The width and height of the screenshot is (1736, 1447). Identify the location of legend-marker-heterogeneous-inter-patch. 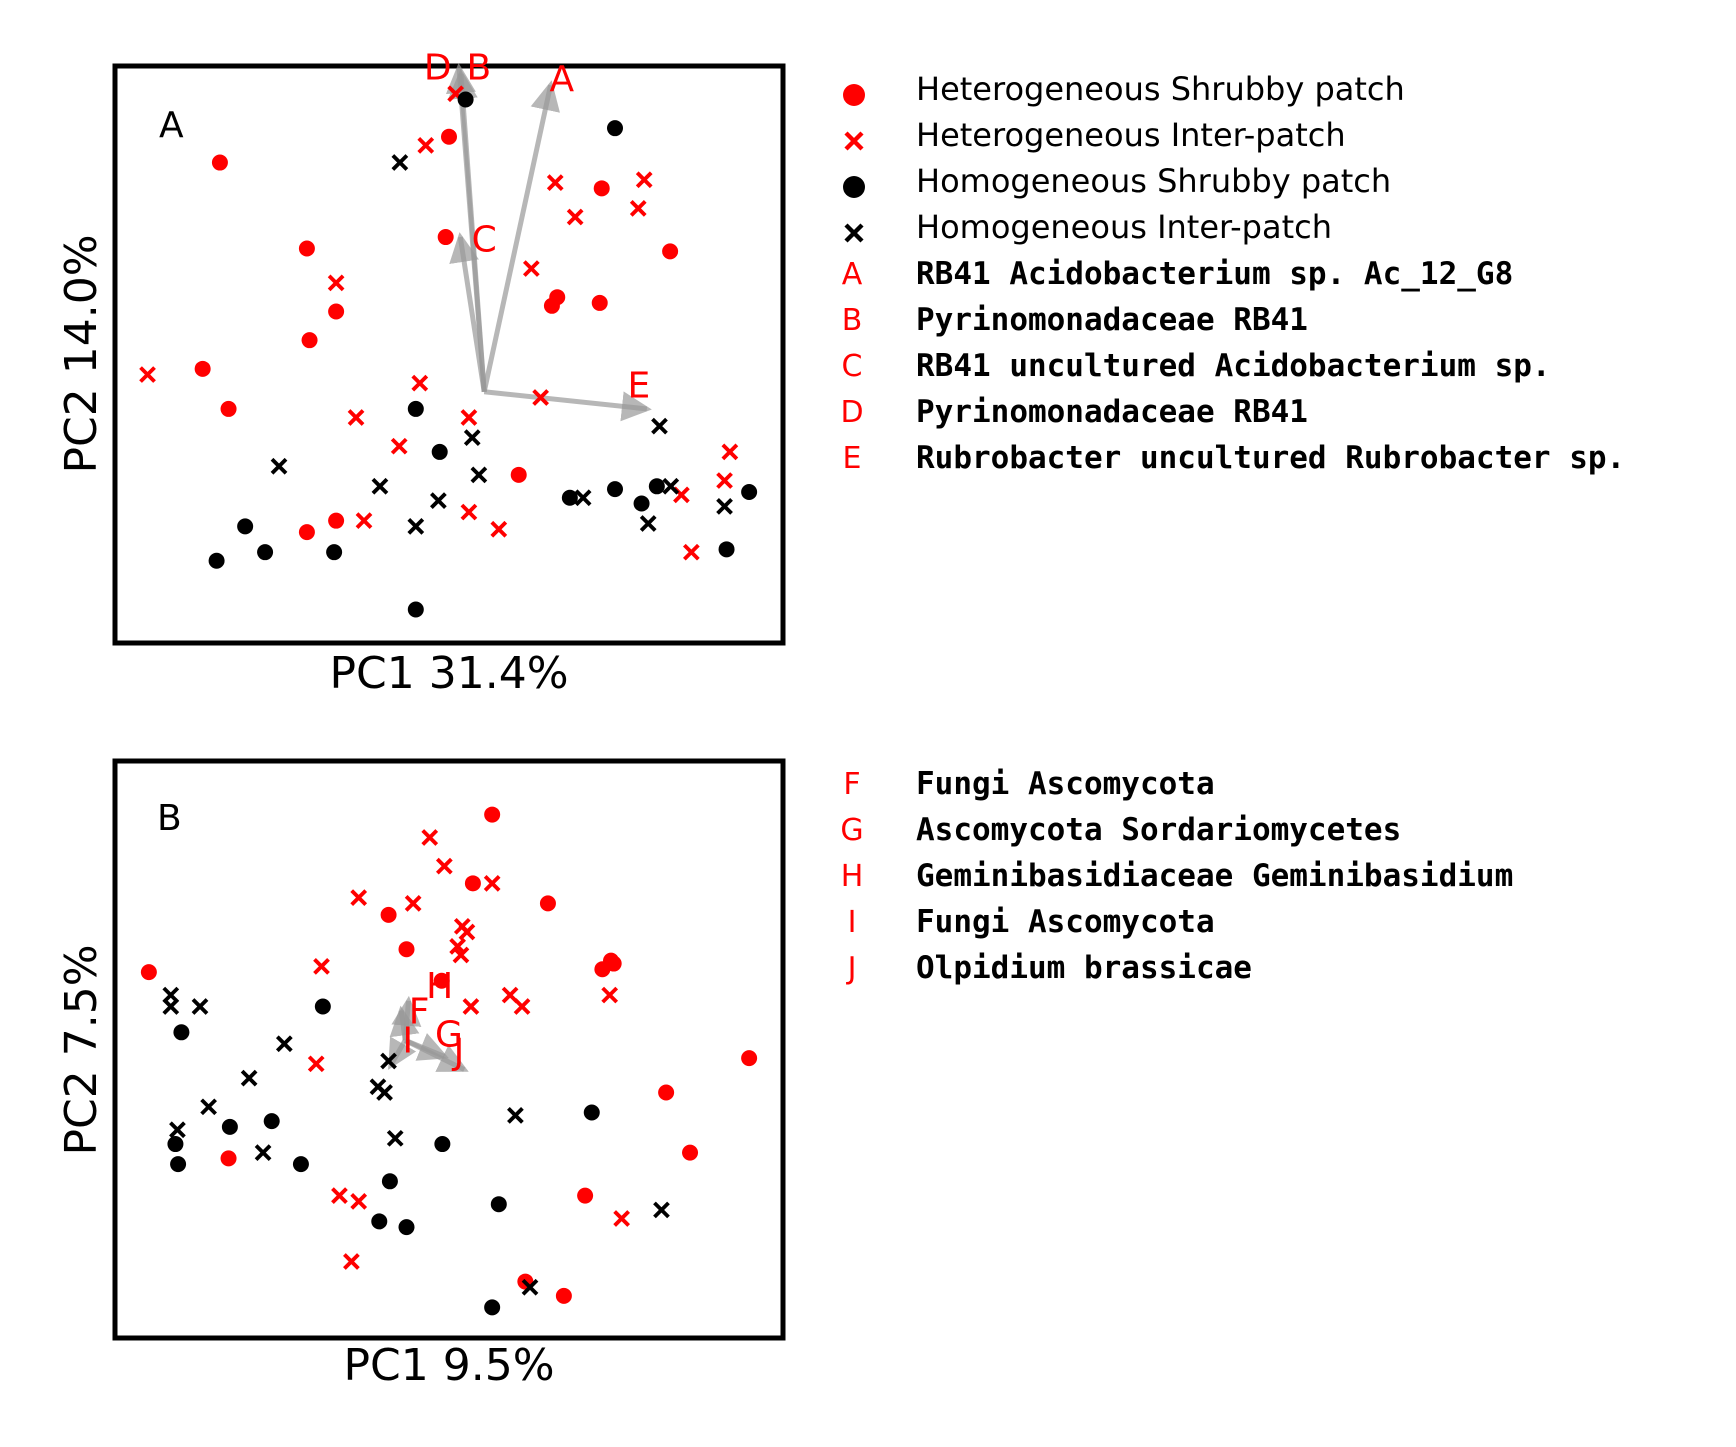
(854, 141).